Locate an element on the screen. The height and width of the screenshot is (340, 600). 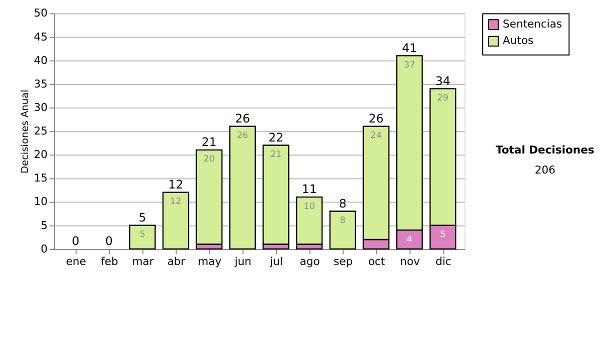
data-label: 4 is located at coordinates (409, 239).